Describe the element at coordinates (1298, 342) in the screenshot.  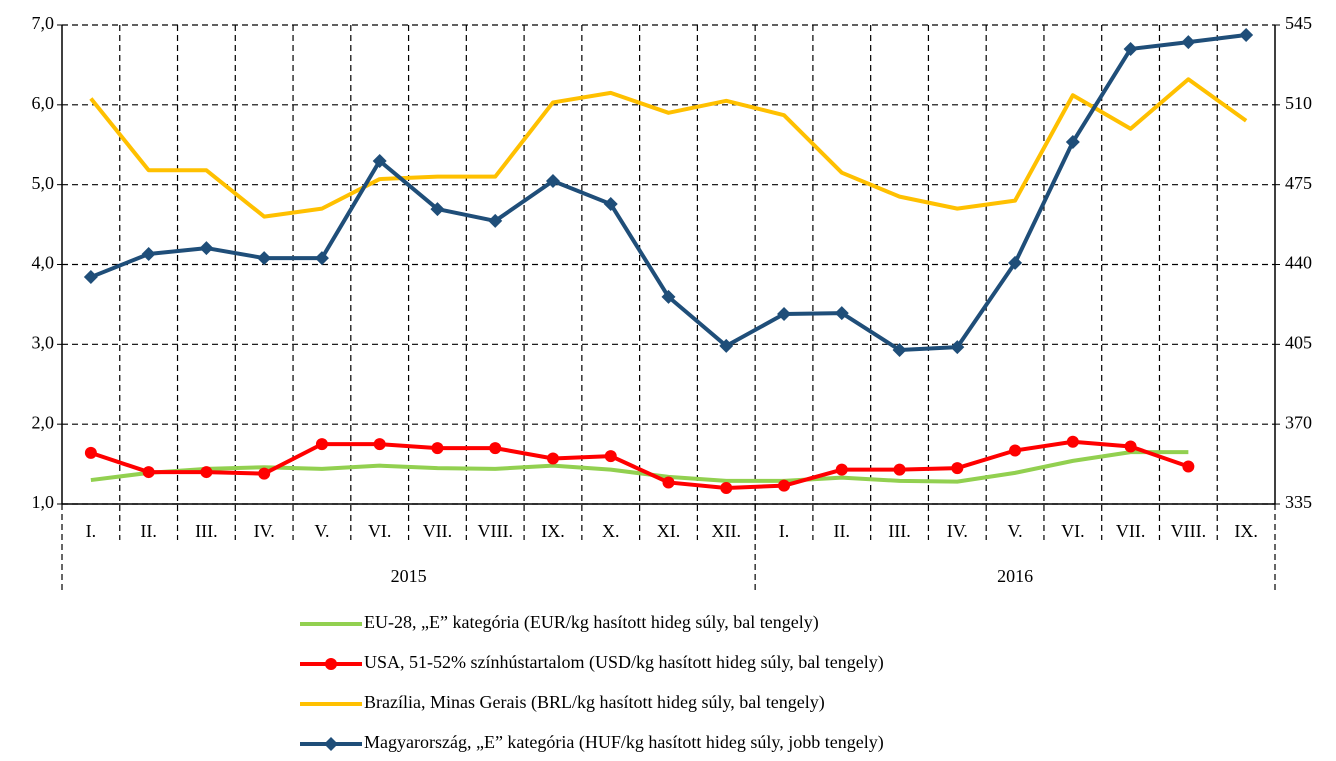
I see `y2-tick-label: 405` at that location.